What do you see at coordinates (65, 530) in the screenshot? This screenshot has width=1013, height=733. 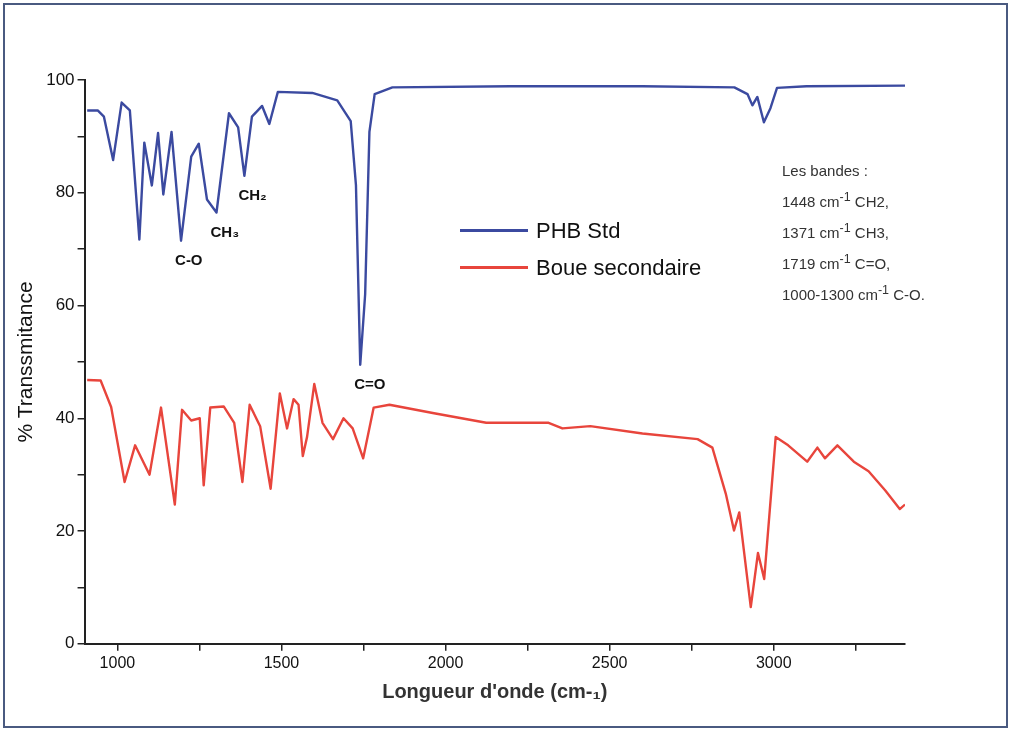 I see `y-tick-label: 20` at bounding box center [65, 530].